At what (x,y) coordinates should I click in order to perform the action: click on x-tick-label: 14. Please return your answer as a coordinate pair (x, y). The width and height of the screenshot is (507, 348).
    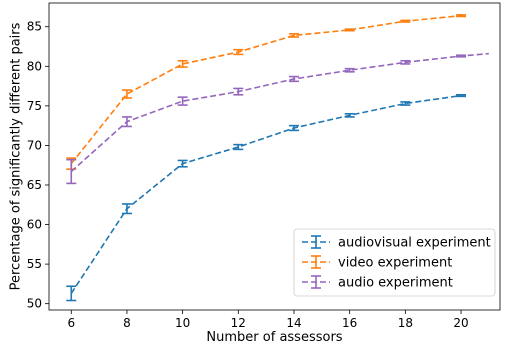
    Looking at the image, I should click on (293, 323).